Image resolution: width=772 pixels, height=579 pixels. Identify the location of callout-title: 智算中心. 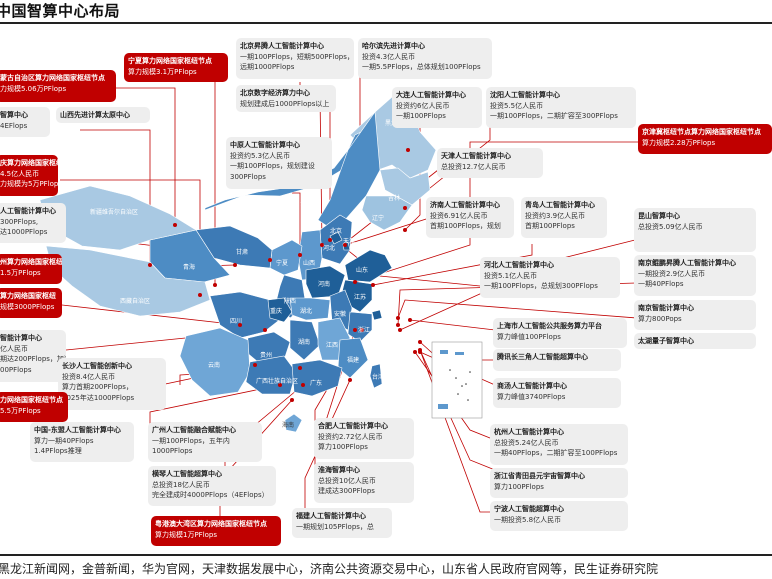
(14, 115).